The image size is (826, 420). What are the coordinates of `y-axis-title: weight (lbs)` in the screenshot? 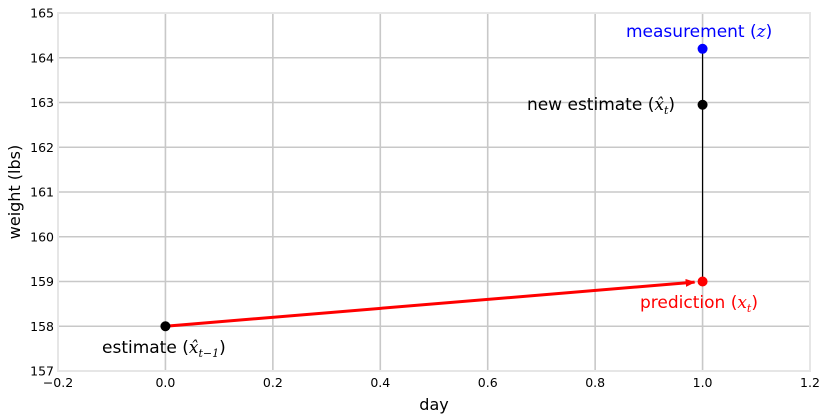 It's located at (14, 192).